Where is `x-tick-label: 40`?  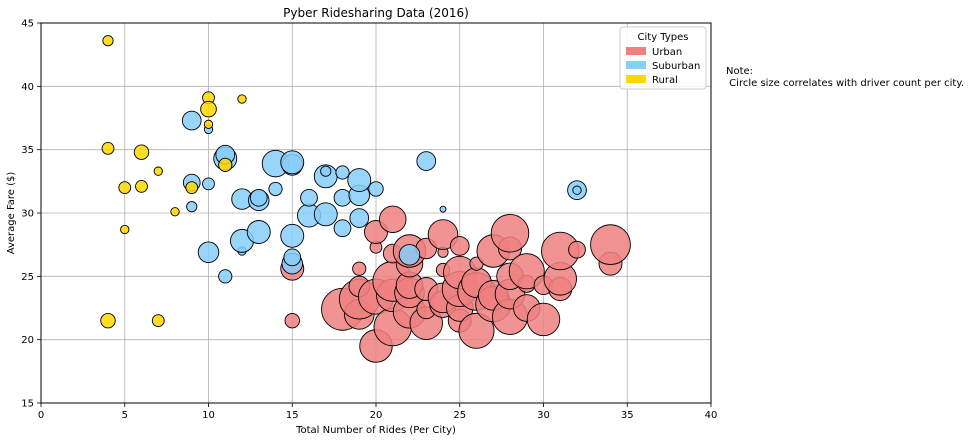
x-tick-label: 40 is located at coordinates (711, 415).